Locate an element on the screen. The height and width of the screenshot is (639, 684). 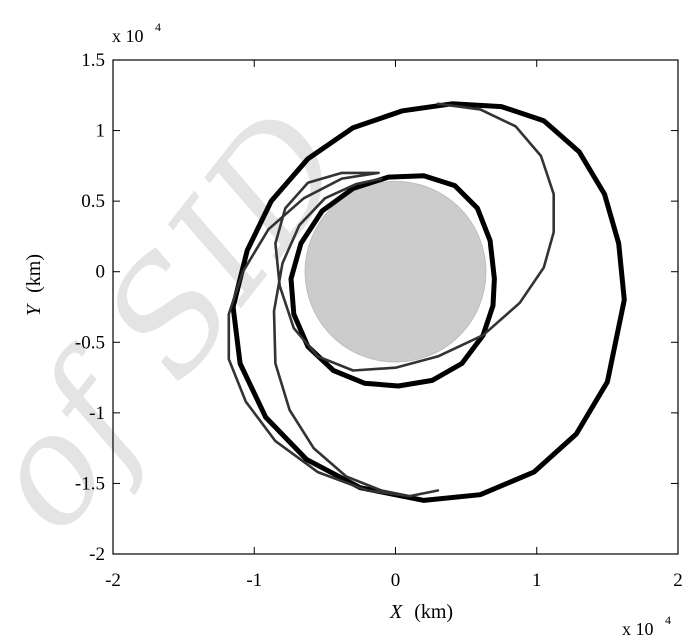
y-axis-multiplier-exponent: 4 is located at coordinates (158, 27).